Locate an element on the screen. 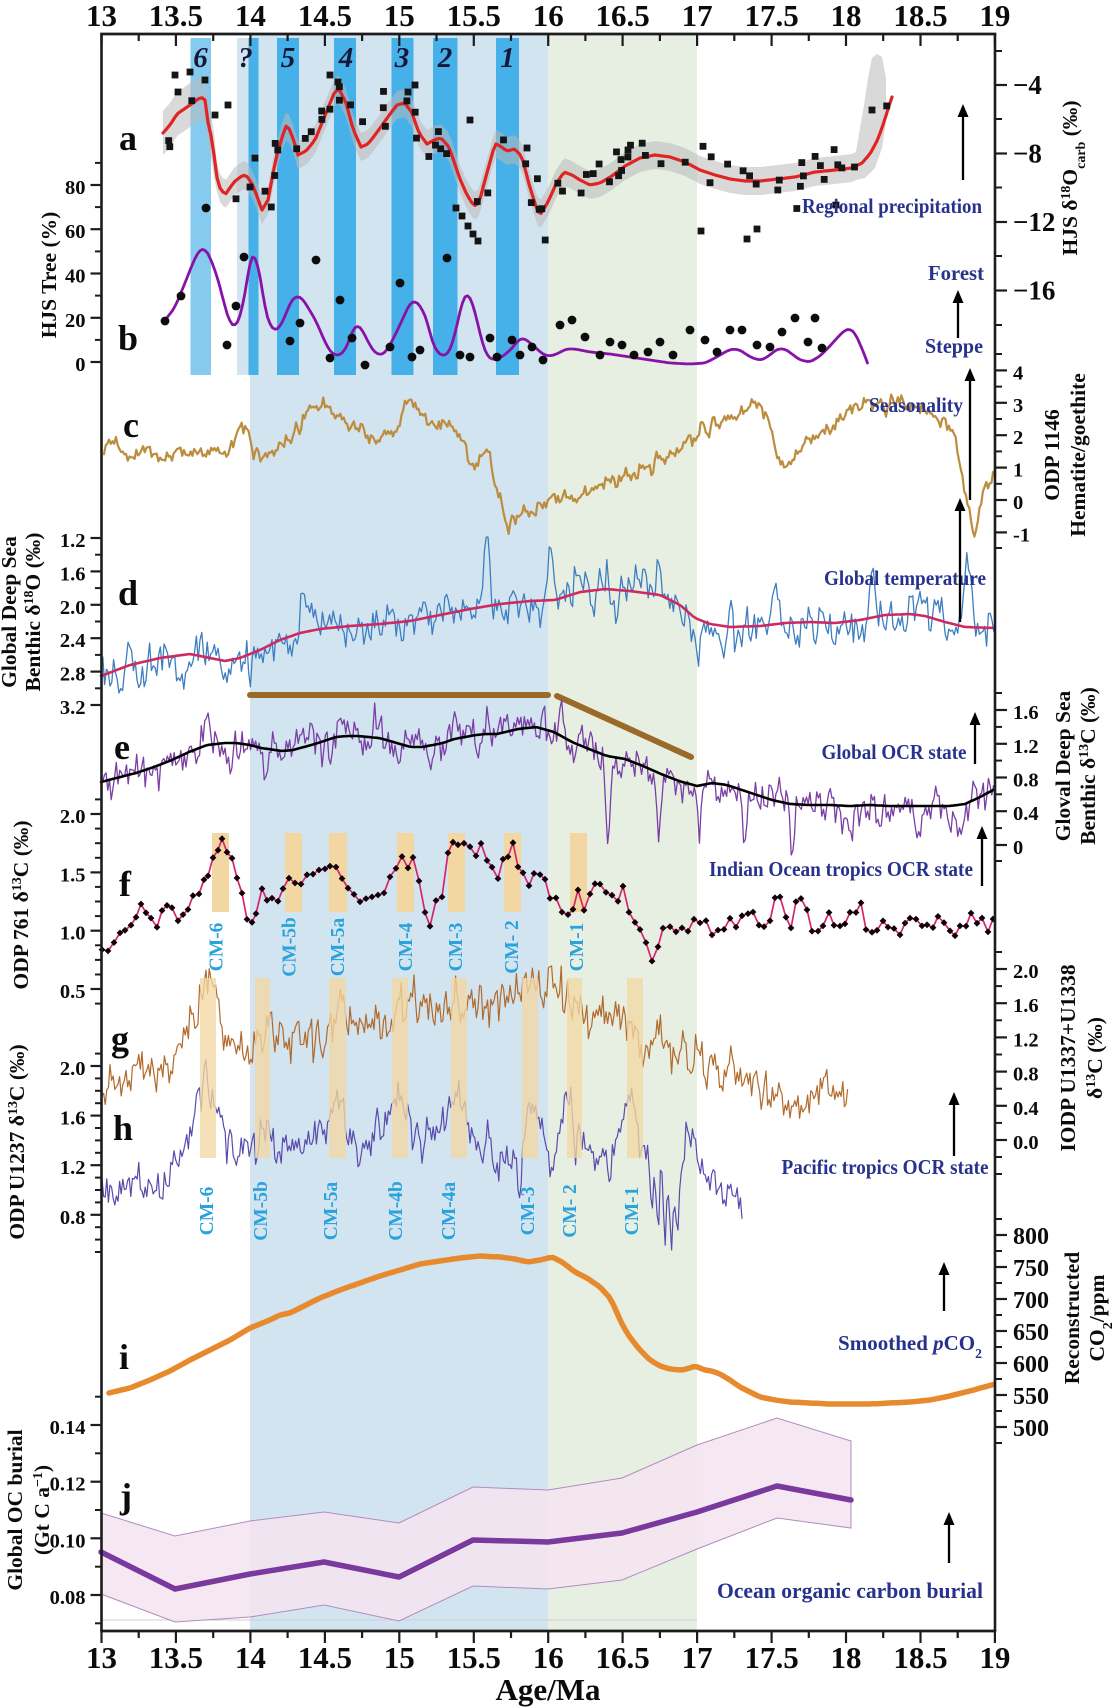  svg-text: 1 is located at coordinates (1018, 471).